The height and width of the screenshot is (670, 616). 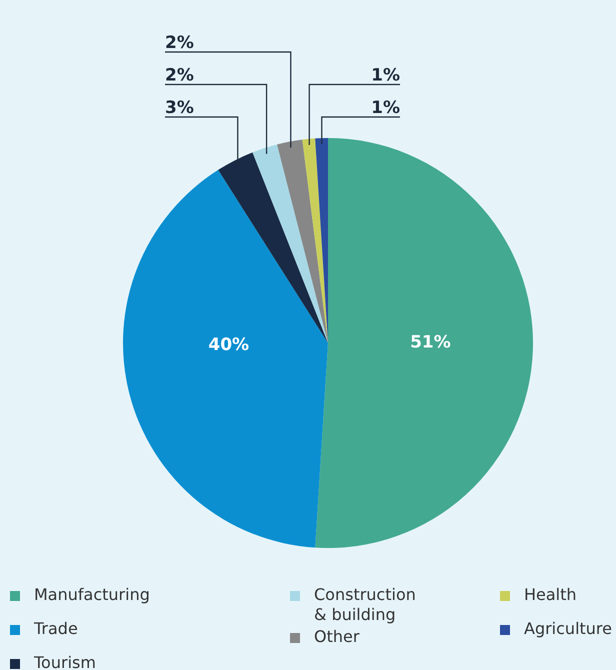 What do you see at coordinates (179, 108) in the screenshot?
I see `data-label: 3%` at bounding box center [179, 108].